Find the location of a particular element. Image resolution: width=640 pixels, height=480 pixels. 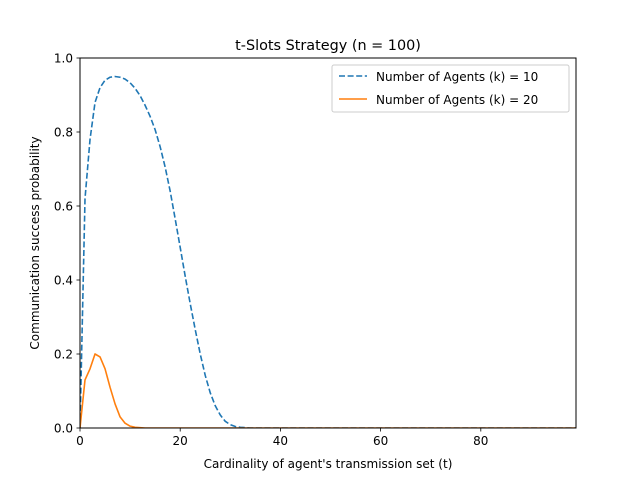

x-tick-label: 0 is located at coordinates (80, 441).